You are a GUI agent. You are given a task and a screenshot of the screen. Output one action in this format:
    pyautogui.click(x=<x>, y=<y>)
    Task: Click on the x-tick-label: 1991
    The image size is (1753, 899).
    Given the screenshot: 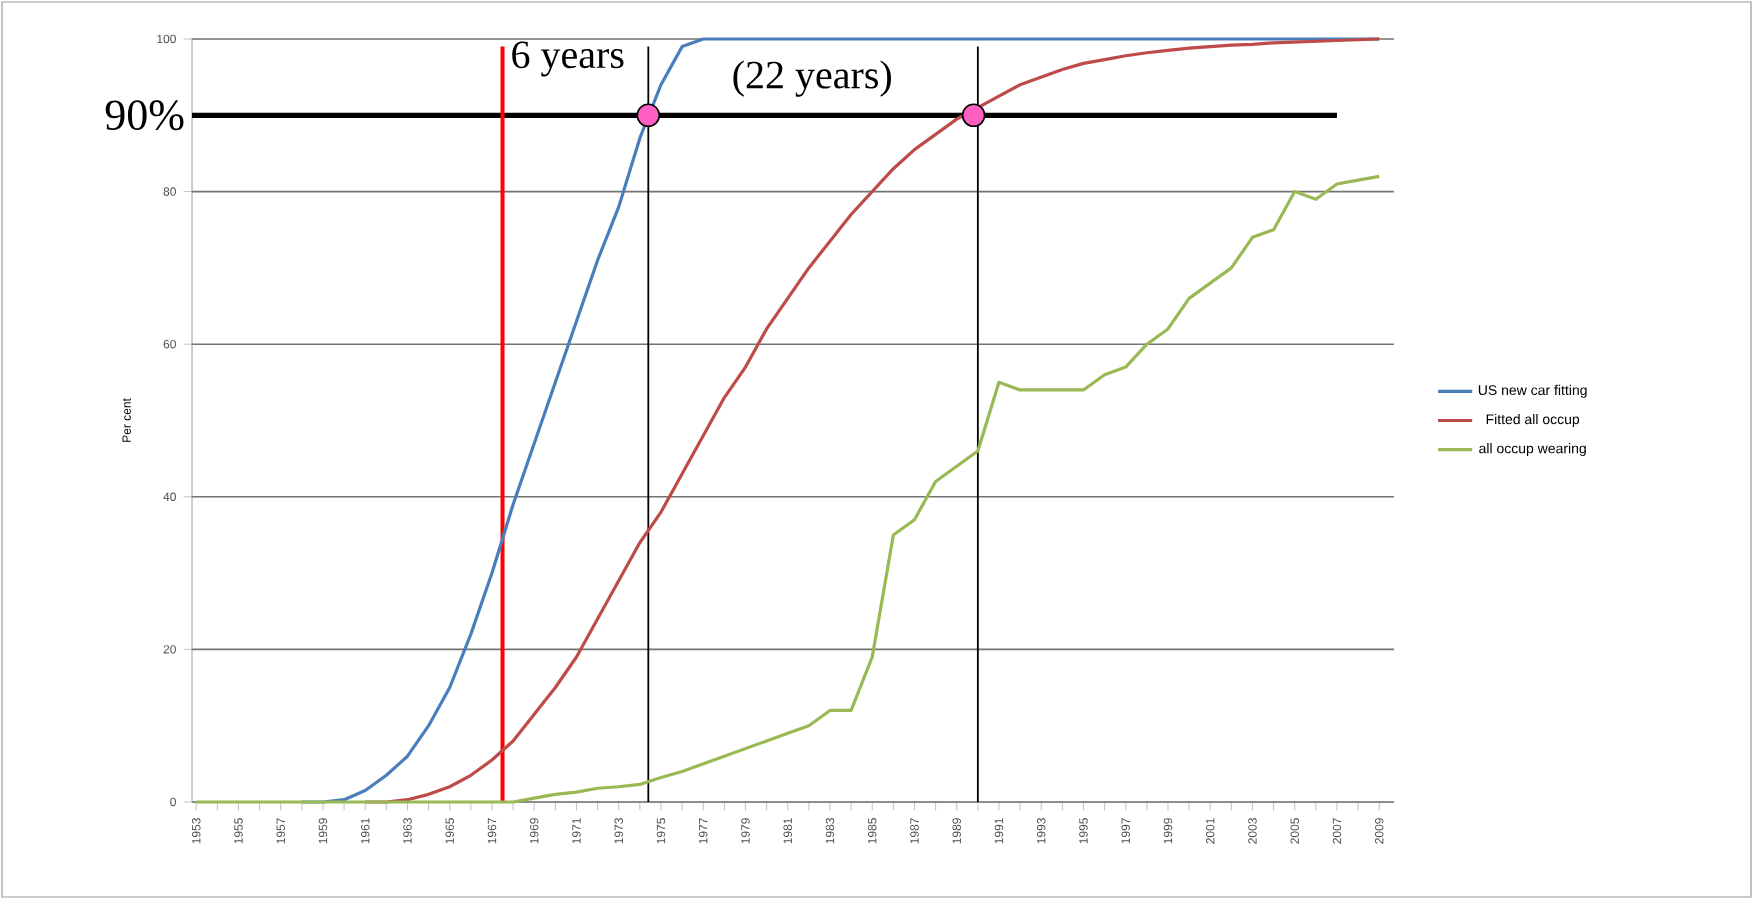 What is the action you would take?
    pyautogui.click(x=999, y=831)
    